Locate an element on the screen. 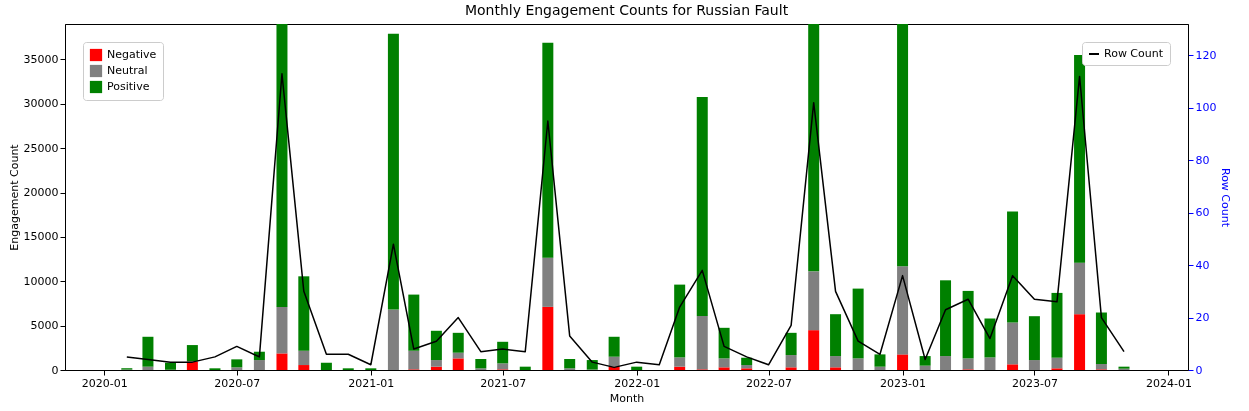 The height and width of the screenshot is (411, 1249). y2-tick-label: 120 is located at coordinates (1206, 55).